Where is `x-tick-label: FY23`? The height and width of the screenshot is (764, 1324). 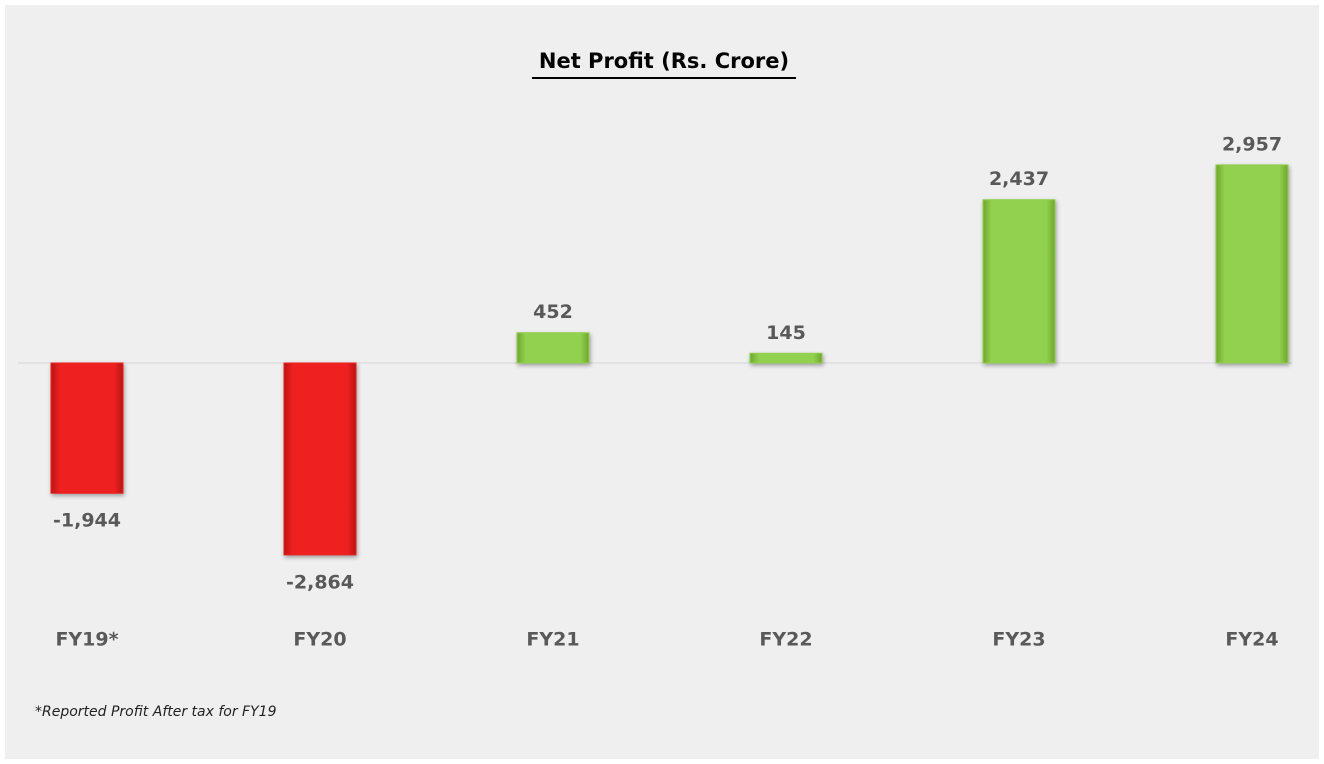
x-tick-label: FY23 is located at coordinates (1018, 640).